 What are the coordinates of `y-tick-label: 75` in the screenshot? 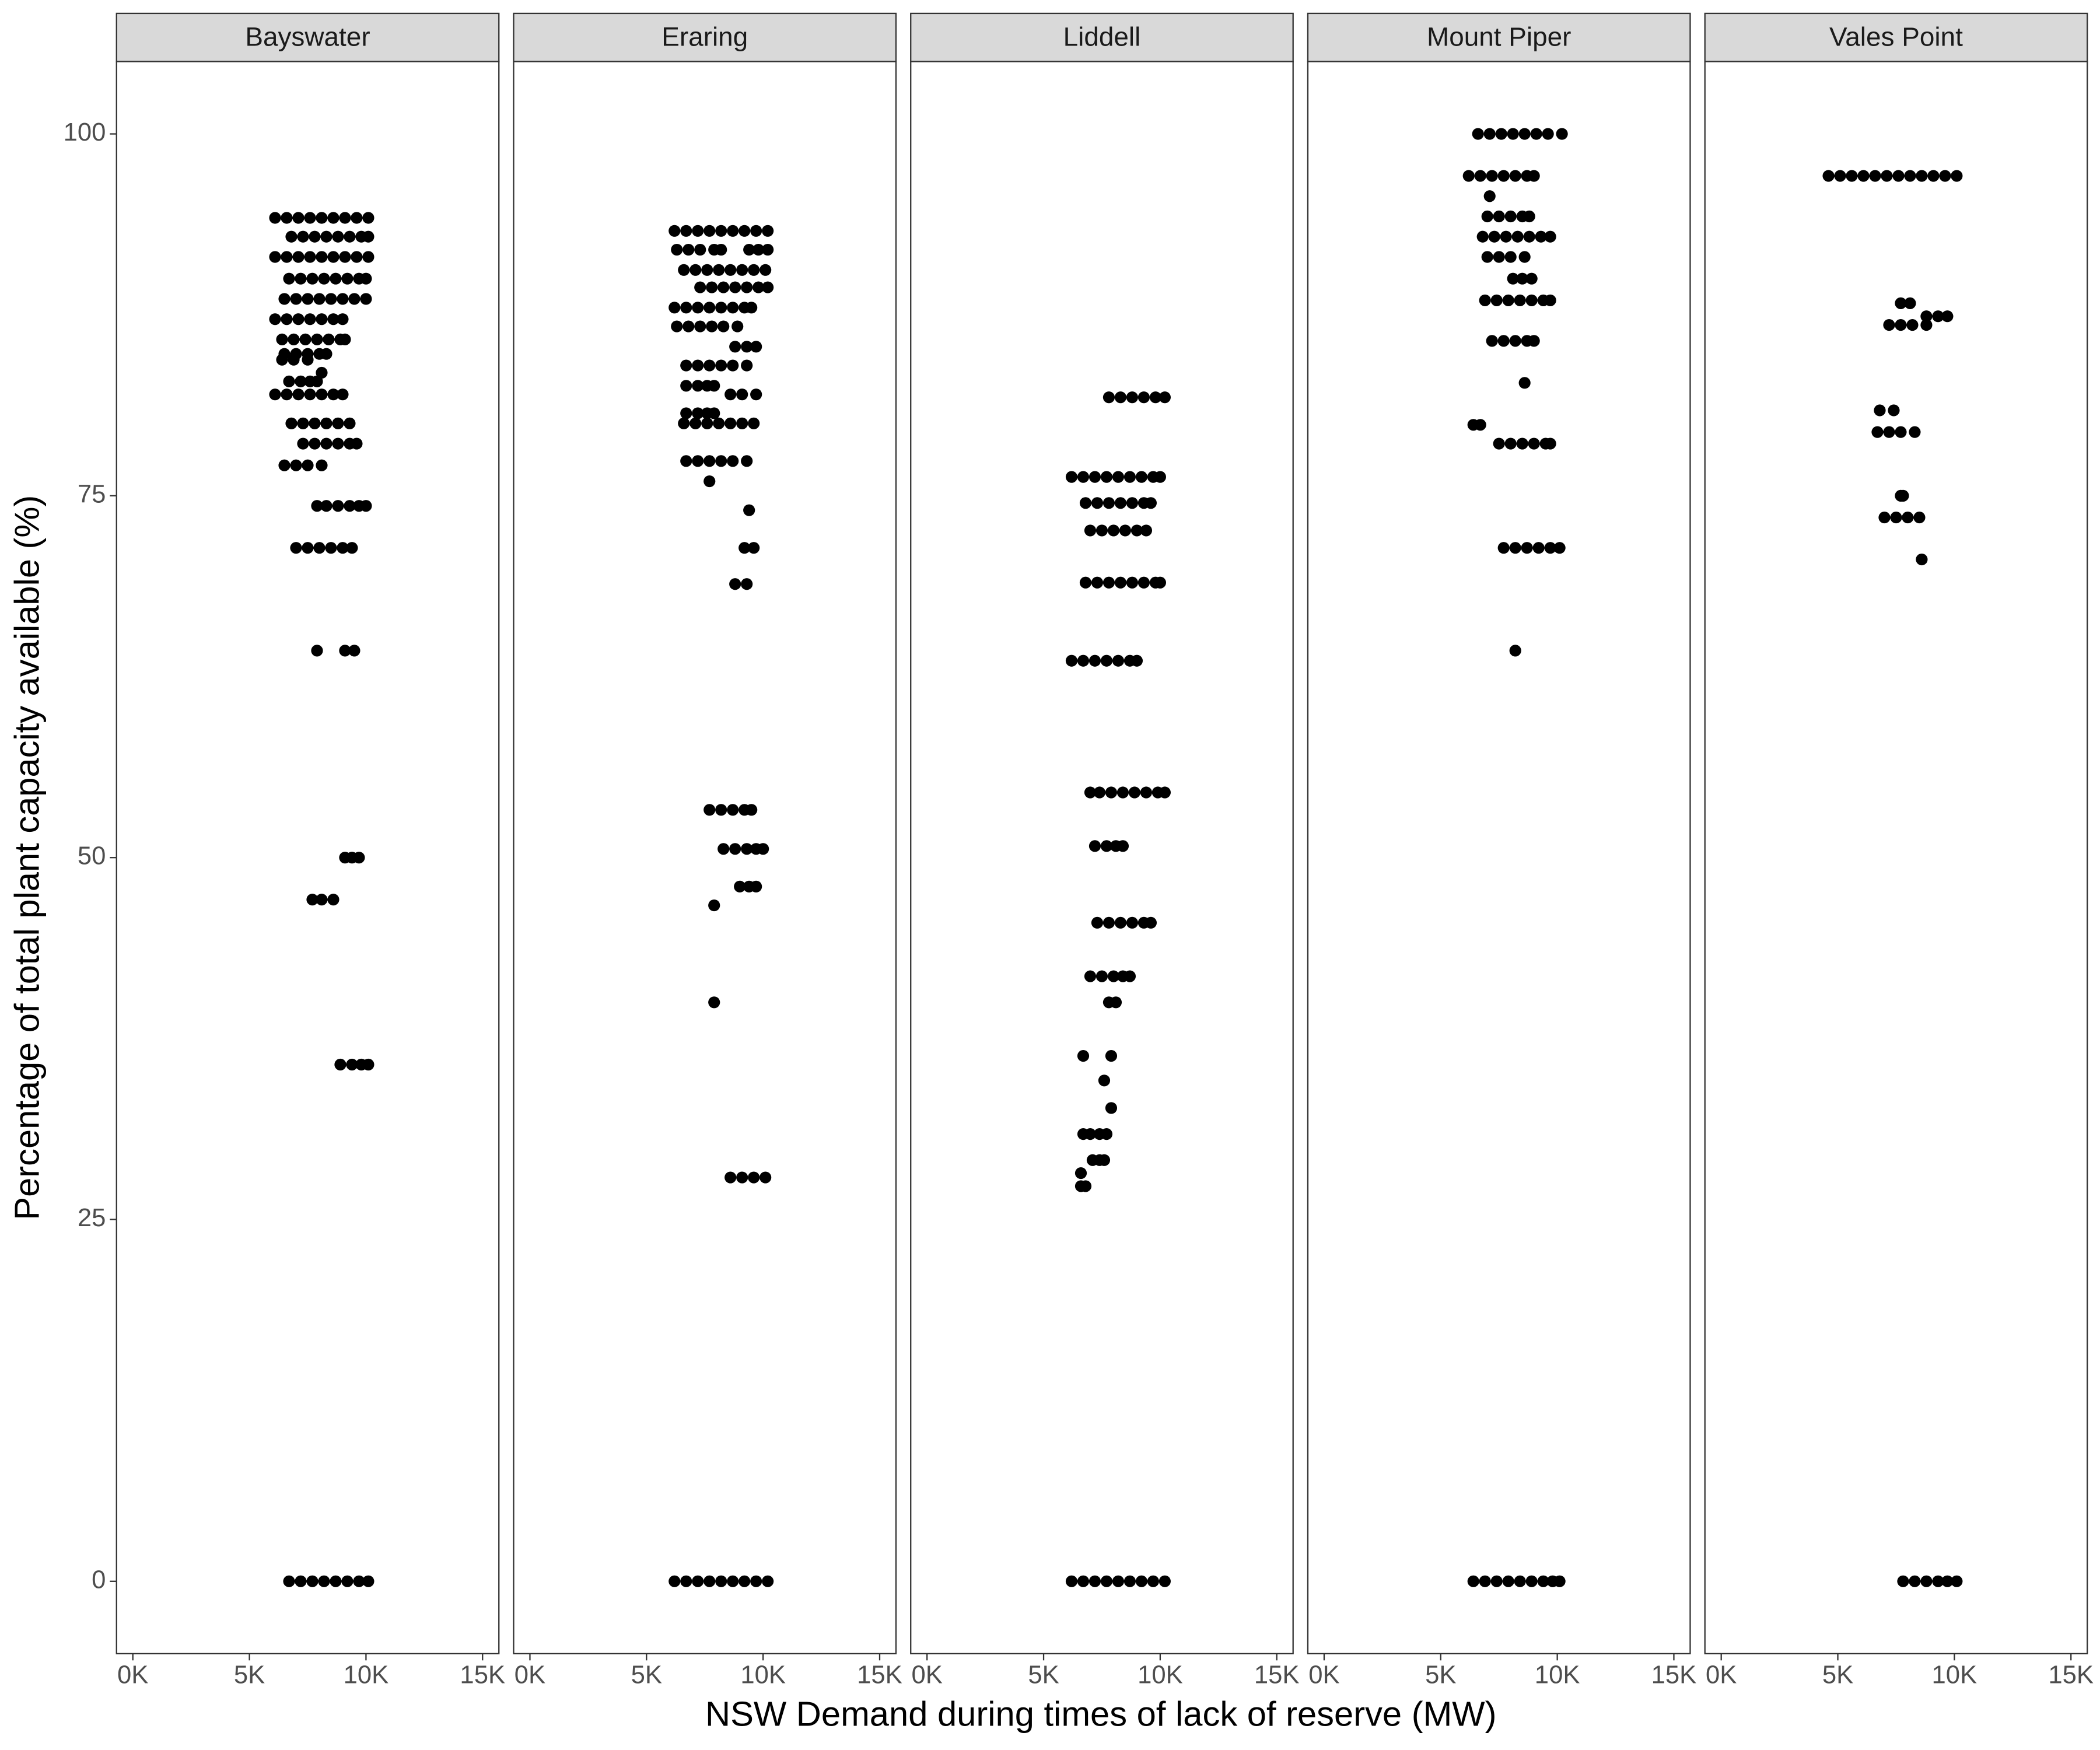 It's located at (92, 494).